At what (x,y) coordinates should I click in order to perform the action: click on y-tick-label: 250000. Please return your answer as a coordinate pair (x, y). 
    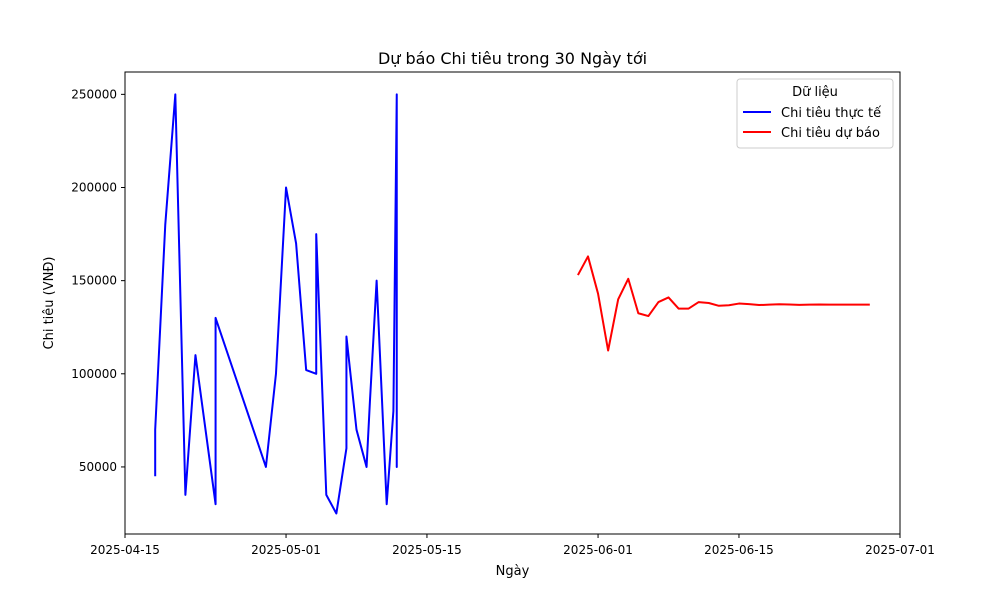
    Looking at the image, I should click on (94, 94).